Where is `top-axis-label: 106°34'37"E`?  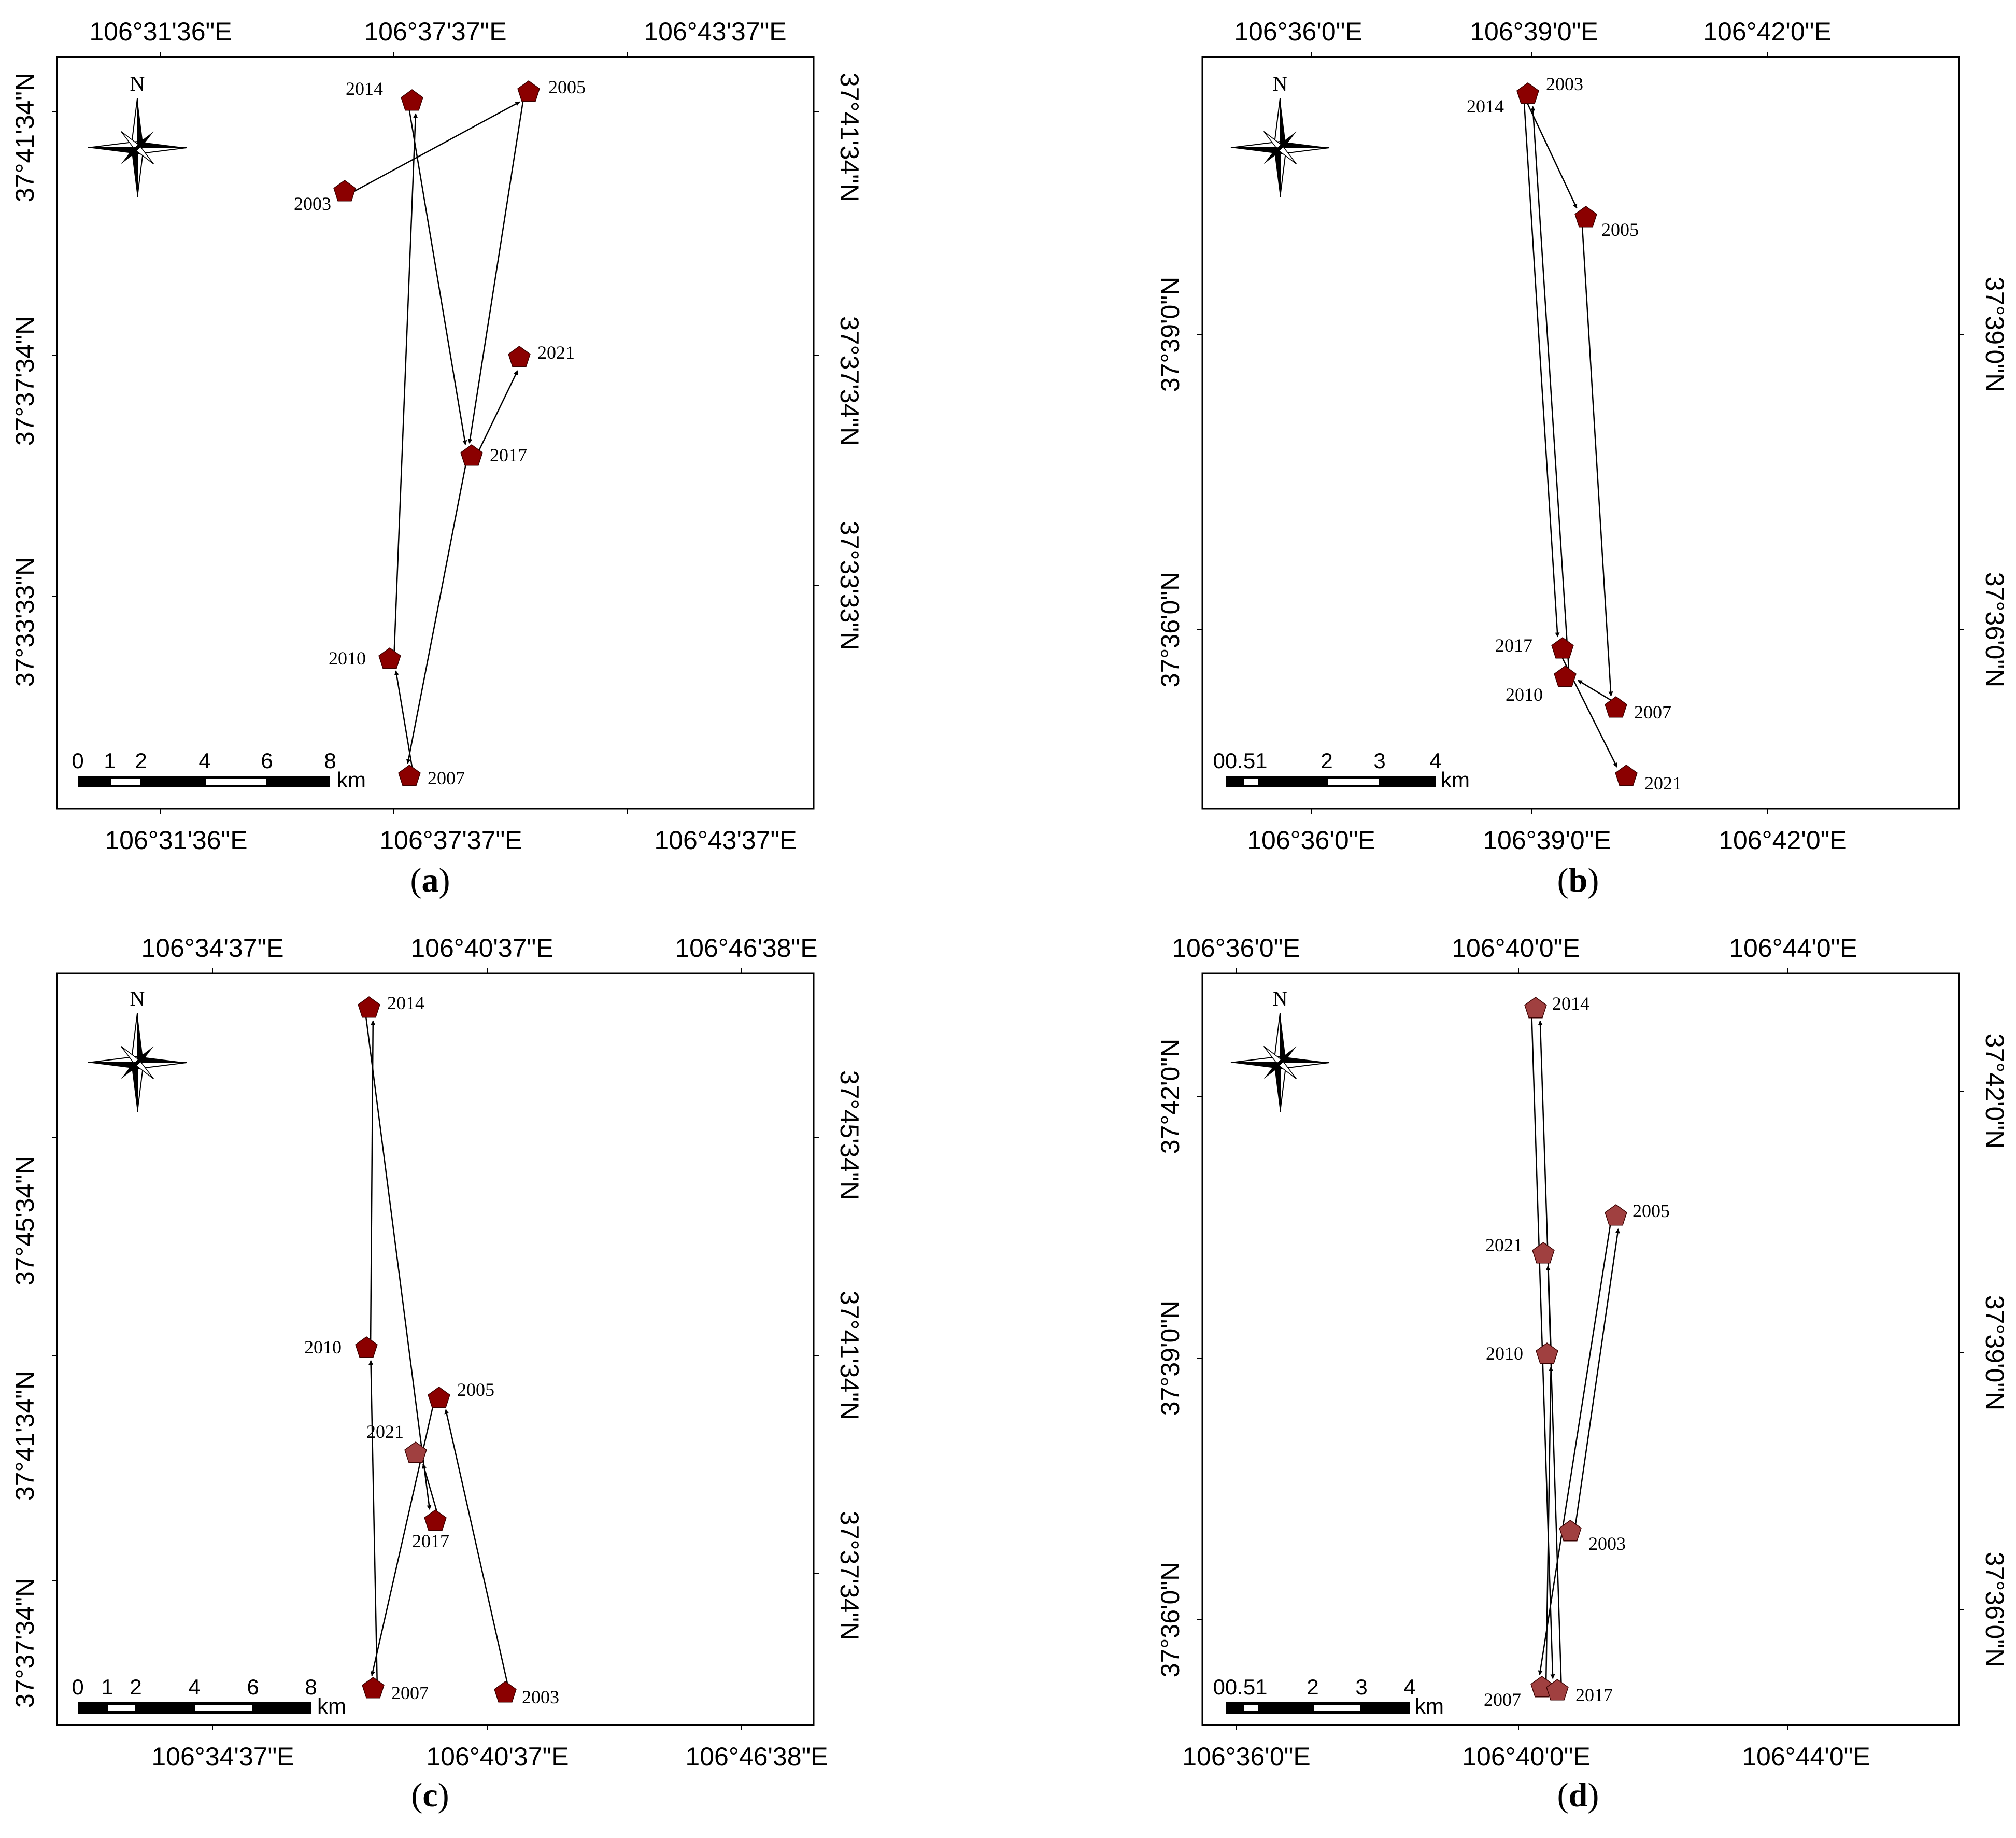
top-axis-label: 106°34'37"E is located at coordinates (212, 948).